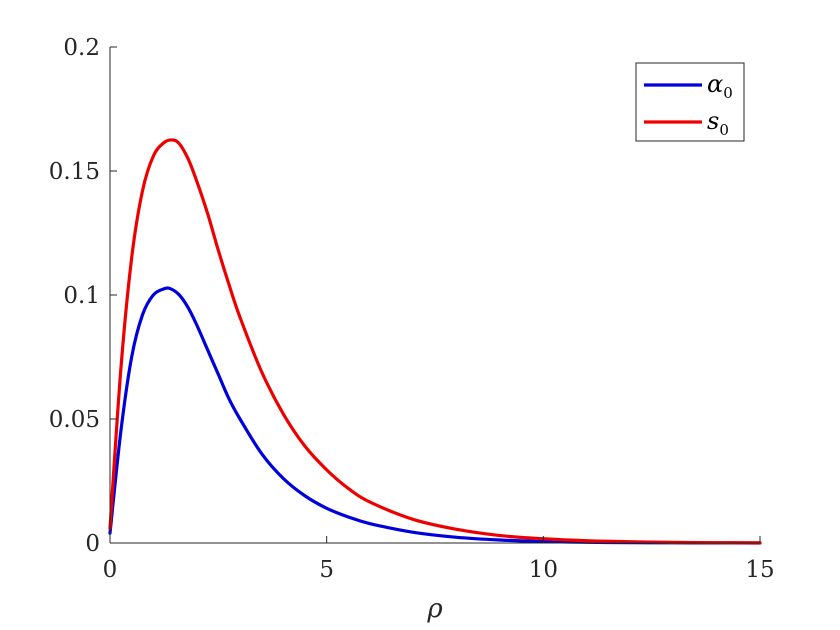 The width and height of the screenshot is (840, 630). What do you see at coordinates (543, 570) in the screenshot?
I see `x-tick-label: 10` at bounding box center [543, 570].